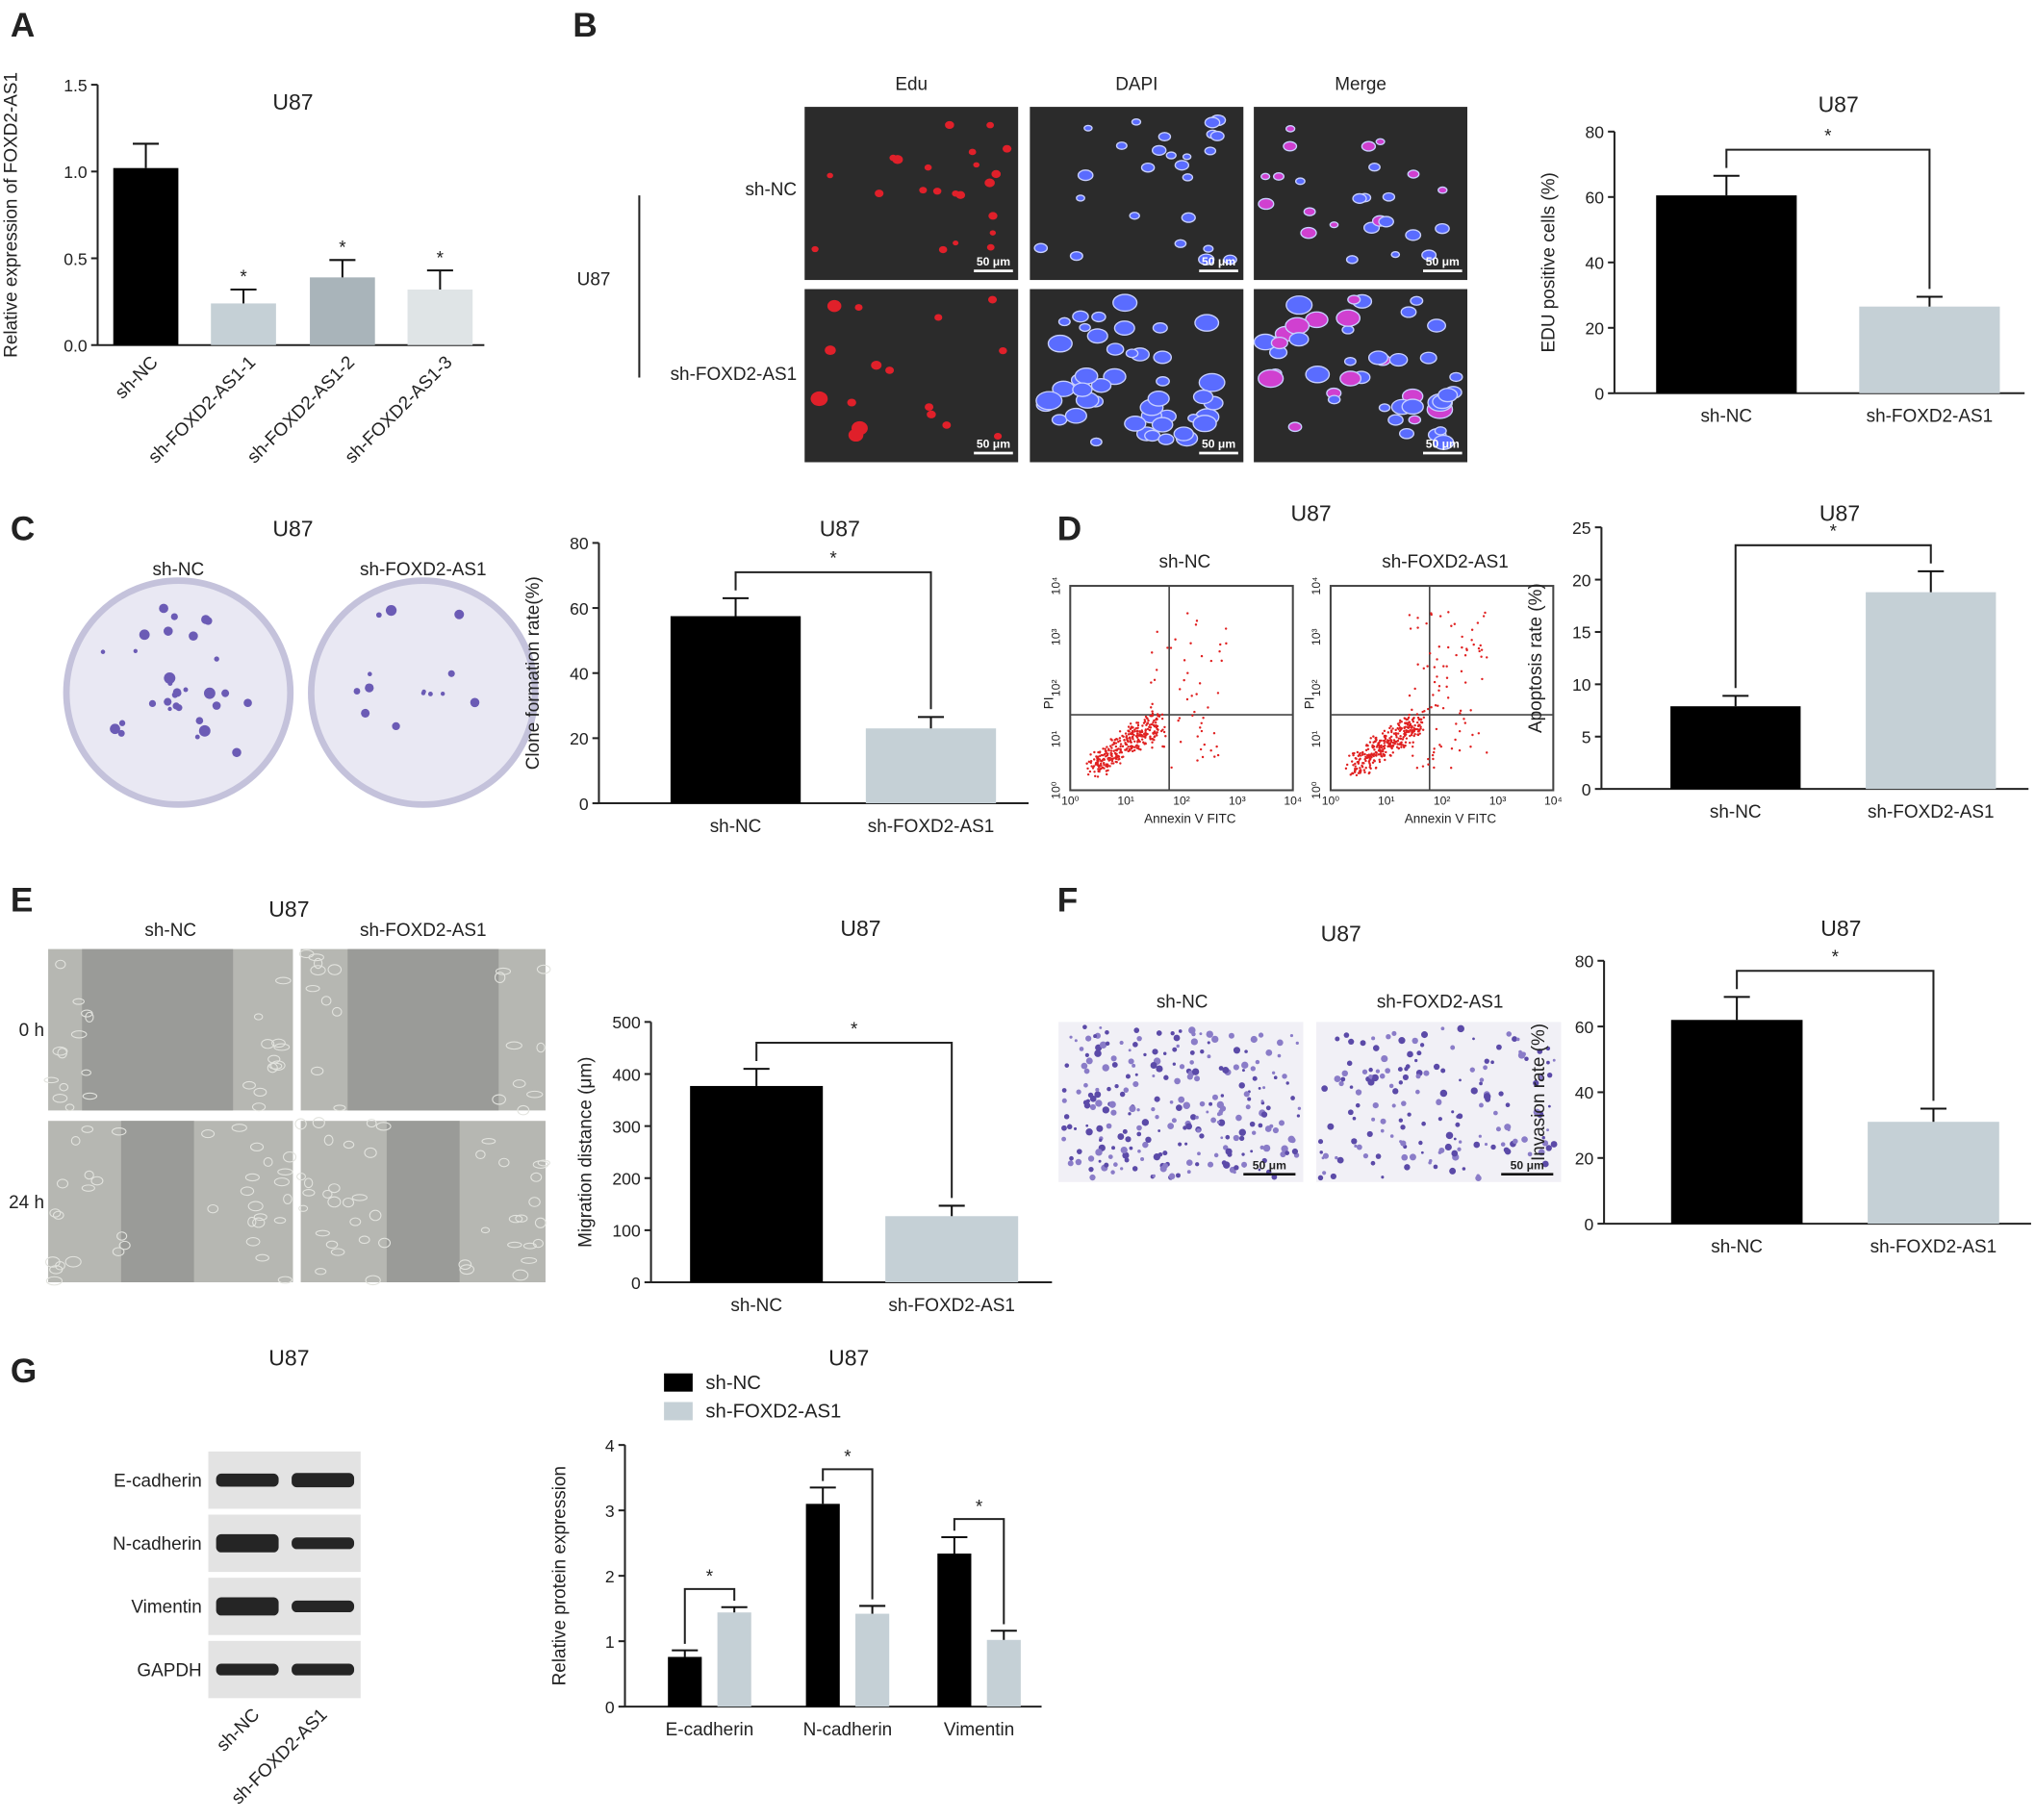 Image resolution: width=2035 pixels, height=1820 pixels. What do you see at coordinates (1293, 801) in the screenshot?
I see `flow-x-tick: 10⁴` at bounding box center [1293, 801].